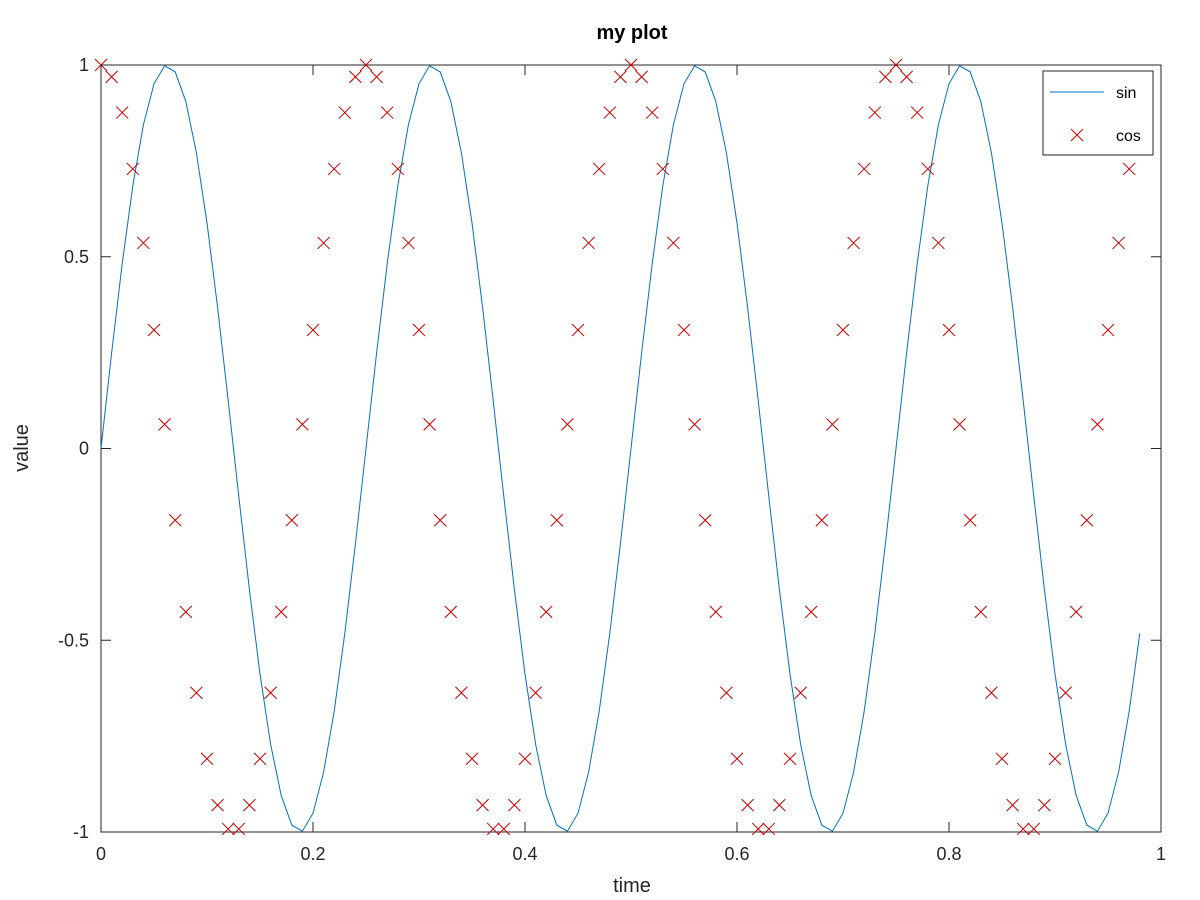  Describe the element at coordinates (1128, 136) in the screenshot. I see `legend-cos-label: cos` at that location.